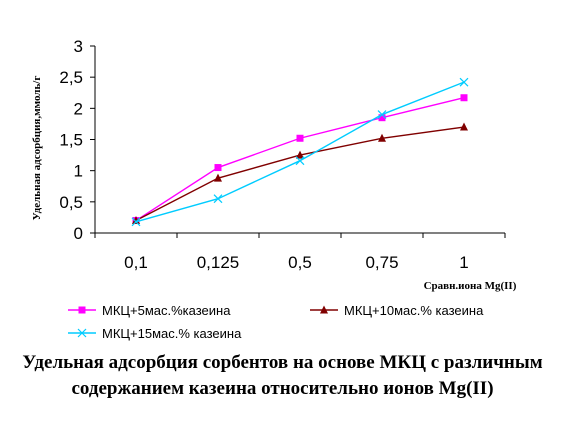 The height and width of the screenshot is (437, 565). What do you see at coordinates (78, 108) in the screenshot?
I see `y-tick-label: 2` at bounding box center [78, 108].